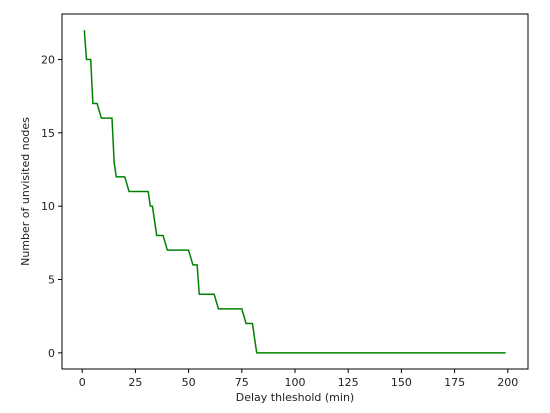 This screenshot has height=413, width=550. I want to click on x-tick-label: 125, so click(348, 382).